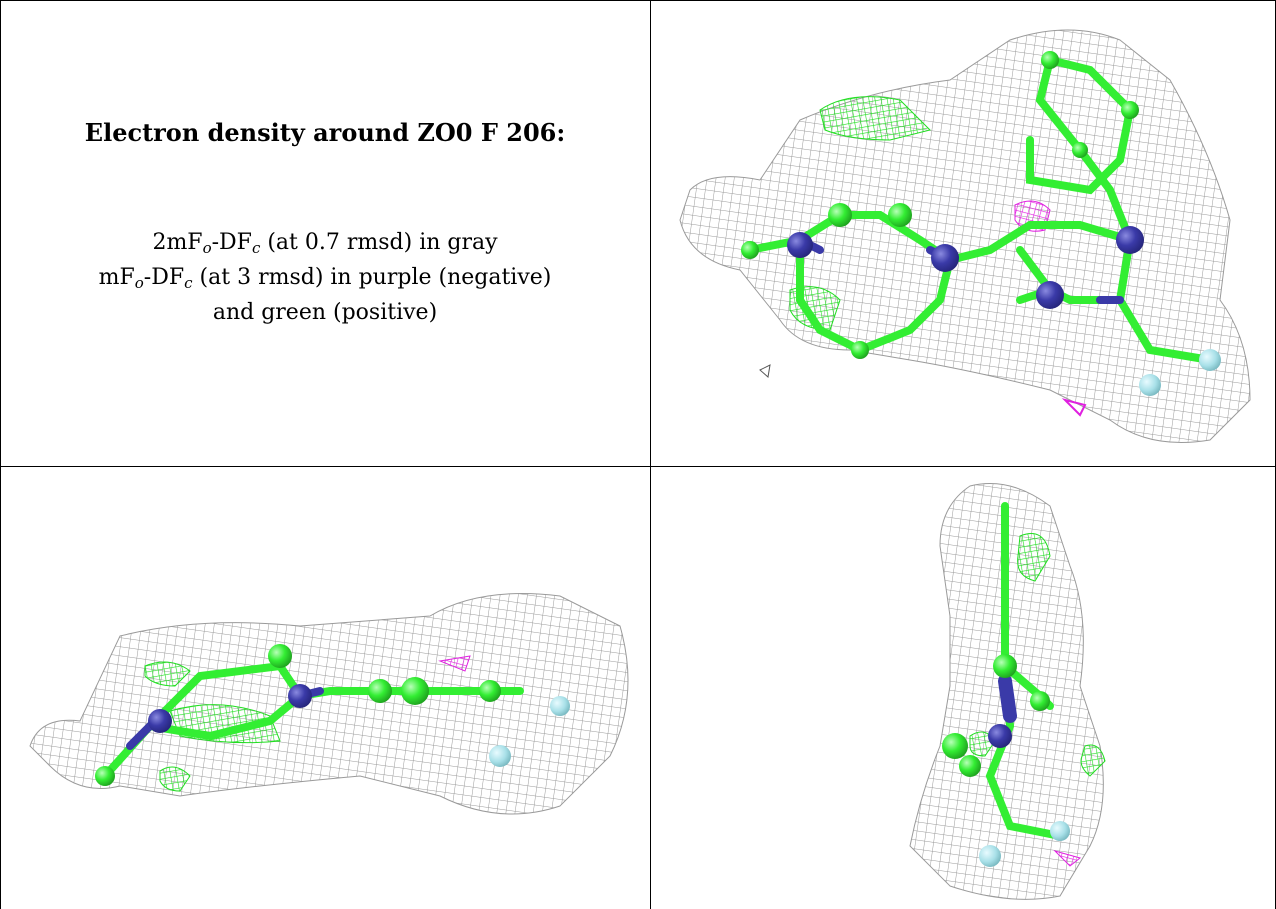  I want to click on legend-line-colors: and green (positive), so click(325, 312).